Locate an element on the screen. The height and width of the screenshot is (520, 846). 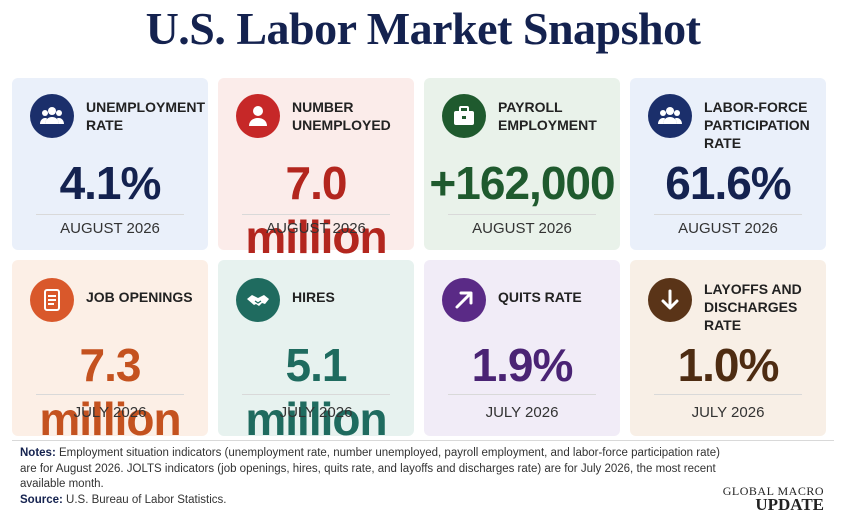
source-text: U.S. Bureau of Labor Statistics. is located at coordinates (146, 499).